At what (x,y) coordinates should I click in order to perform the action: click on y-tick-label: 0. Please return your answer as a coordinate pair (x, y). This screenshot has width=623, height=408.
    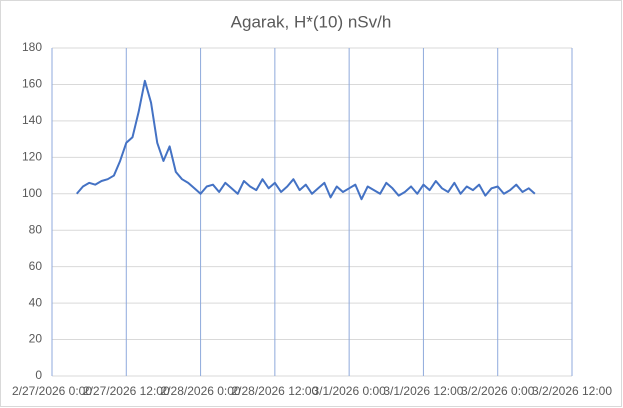
    Looking at the image, I should click on (38, 375).